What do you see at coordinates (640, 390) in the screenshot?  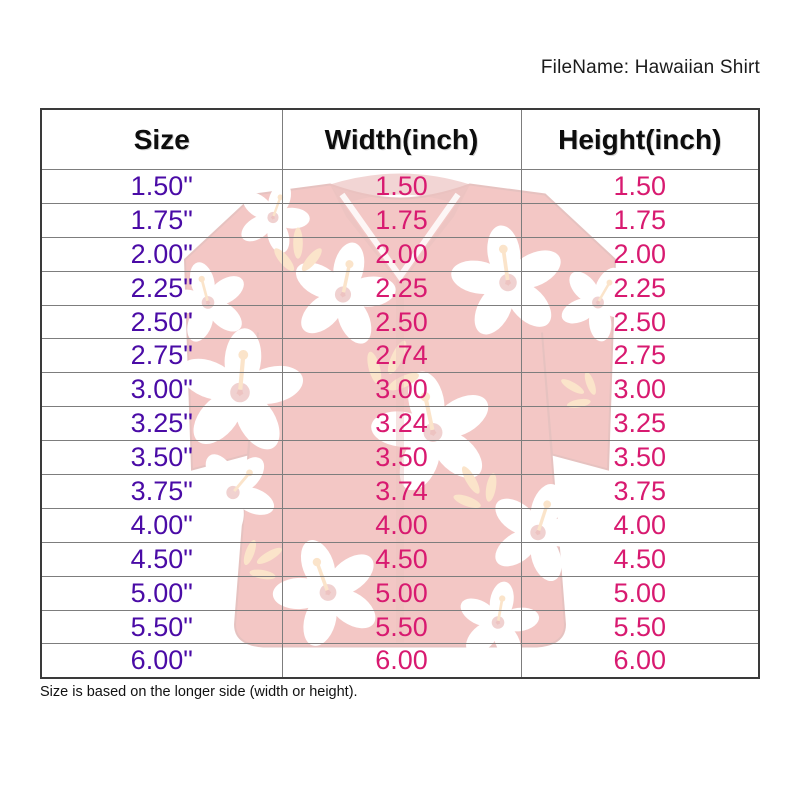 I see `height-cell: 3.00` at bounding box center [640, 390].